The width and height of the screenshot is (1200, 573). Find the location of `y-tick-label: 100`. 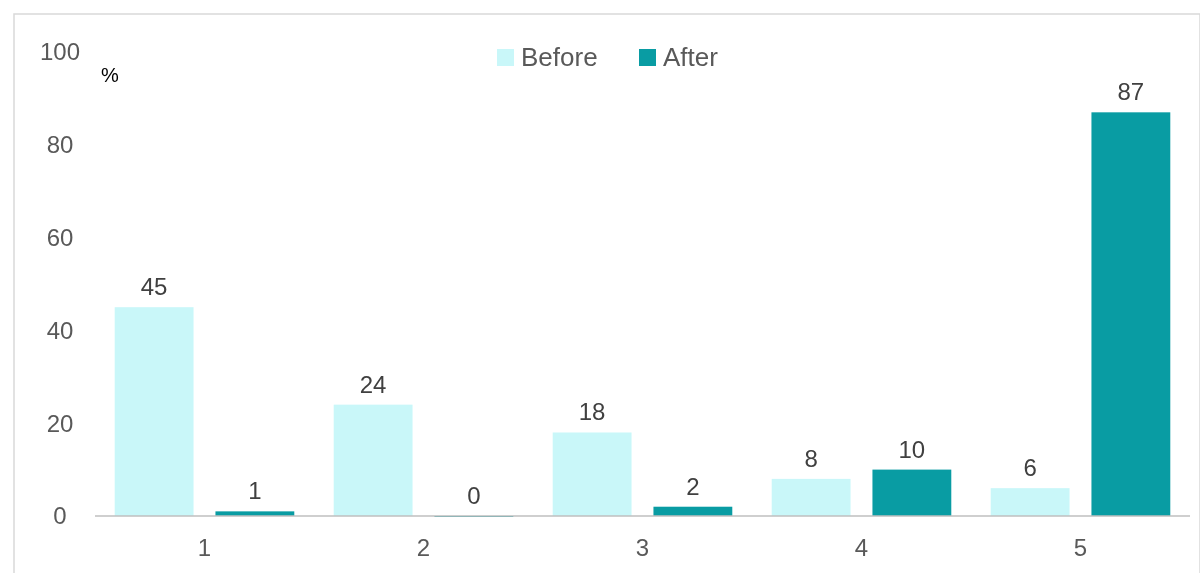

y-tick-label: 100 is located at coordinates (60, 52).